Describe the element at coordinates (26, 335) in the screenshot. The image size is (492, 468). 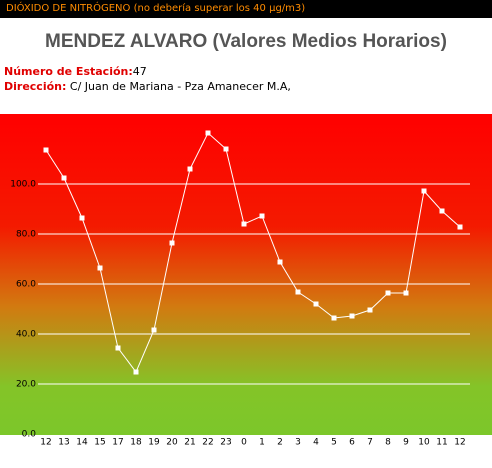
I see `y-tick-label: 40.0` at that location.